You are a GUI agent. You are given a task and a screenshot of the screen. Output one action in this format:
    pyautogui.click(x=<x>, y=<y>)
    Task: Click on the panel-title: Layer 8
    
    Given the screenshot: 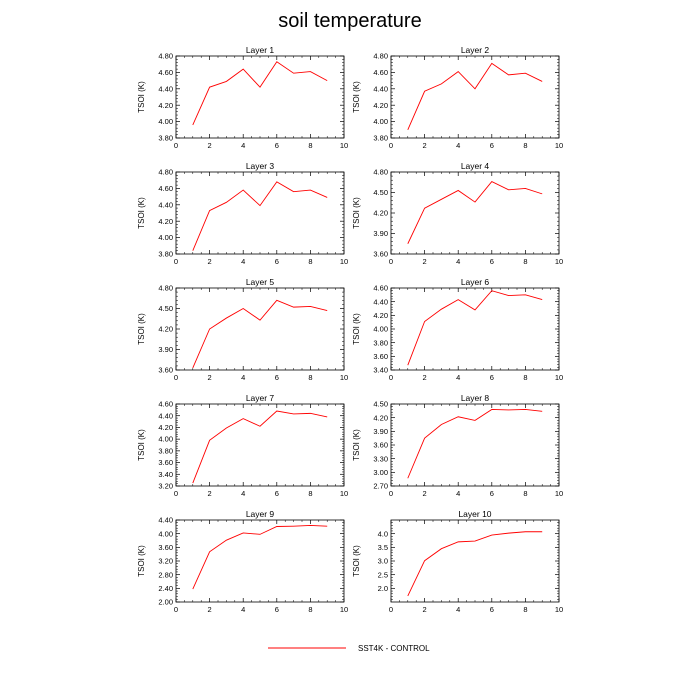 What is the action you would take?
    pyautogui.click(x=475, y=398)
    